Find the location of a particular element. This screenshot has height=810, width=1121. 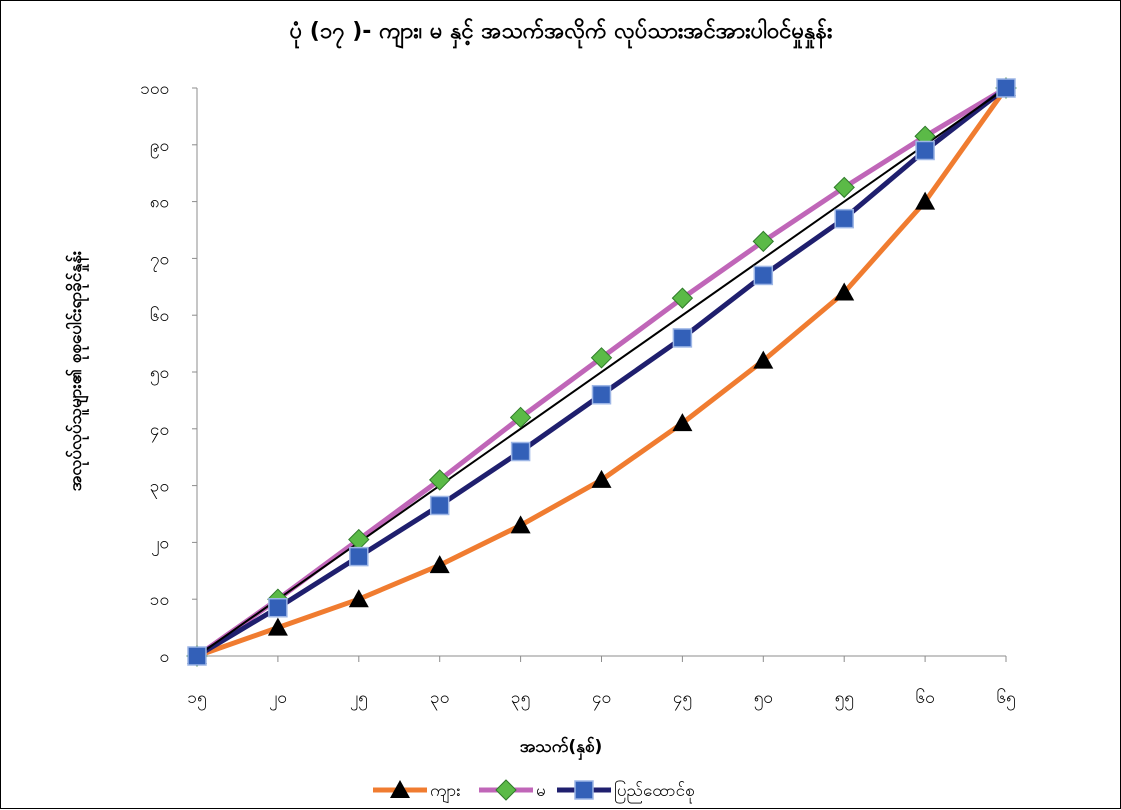

y-tick-label: ၉၀ is located at coordinates (159, 147).